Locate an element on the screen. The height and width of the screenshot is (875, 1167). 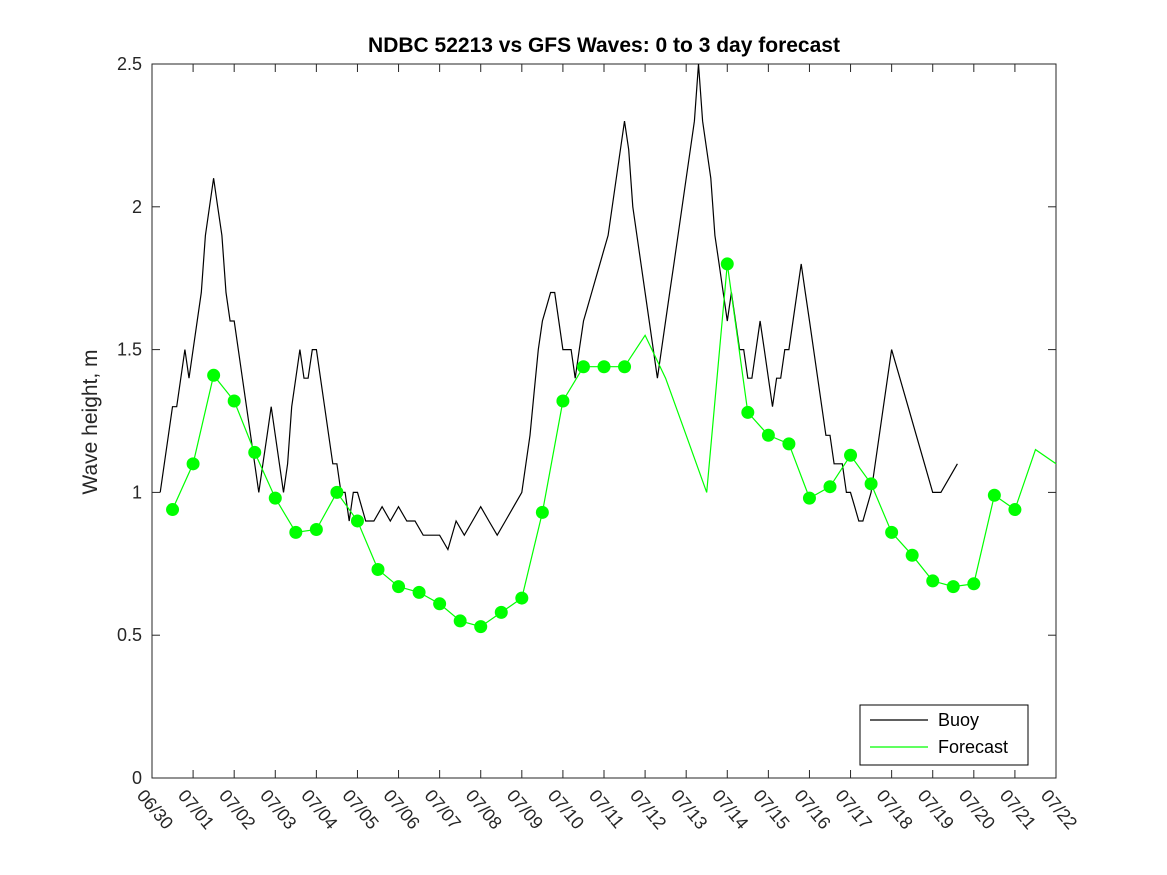
y-tick-label: 1 is located at coordinates (137, 492).